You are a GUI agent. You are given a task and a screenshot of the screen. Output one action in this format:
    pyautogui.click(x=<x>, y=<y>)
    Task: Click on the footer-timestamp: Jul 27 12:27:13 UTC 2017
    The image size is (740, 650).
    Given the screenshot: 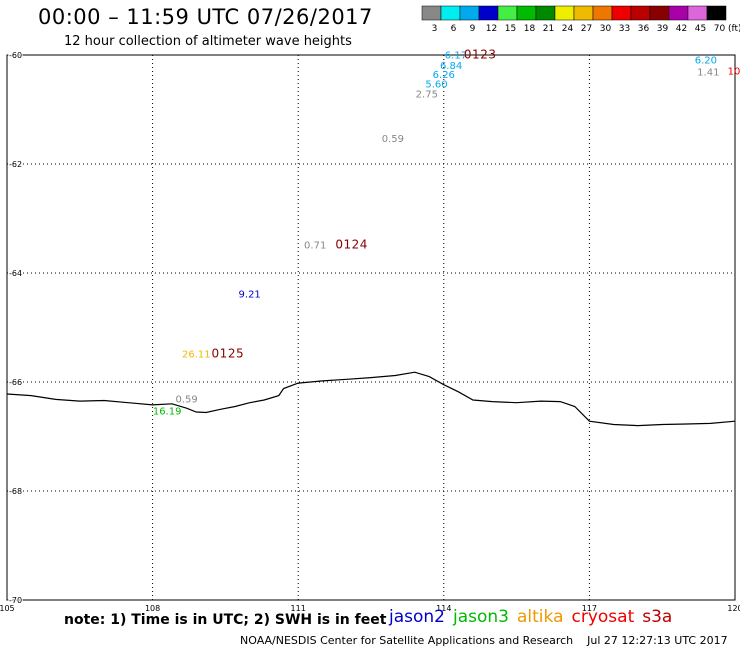 What is the action you would take?
    pyautogui.click(x=657, y=640)
    